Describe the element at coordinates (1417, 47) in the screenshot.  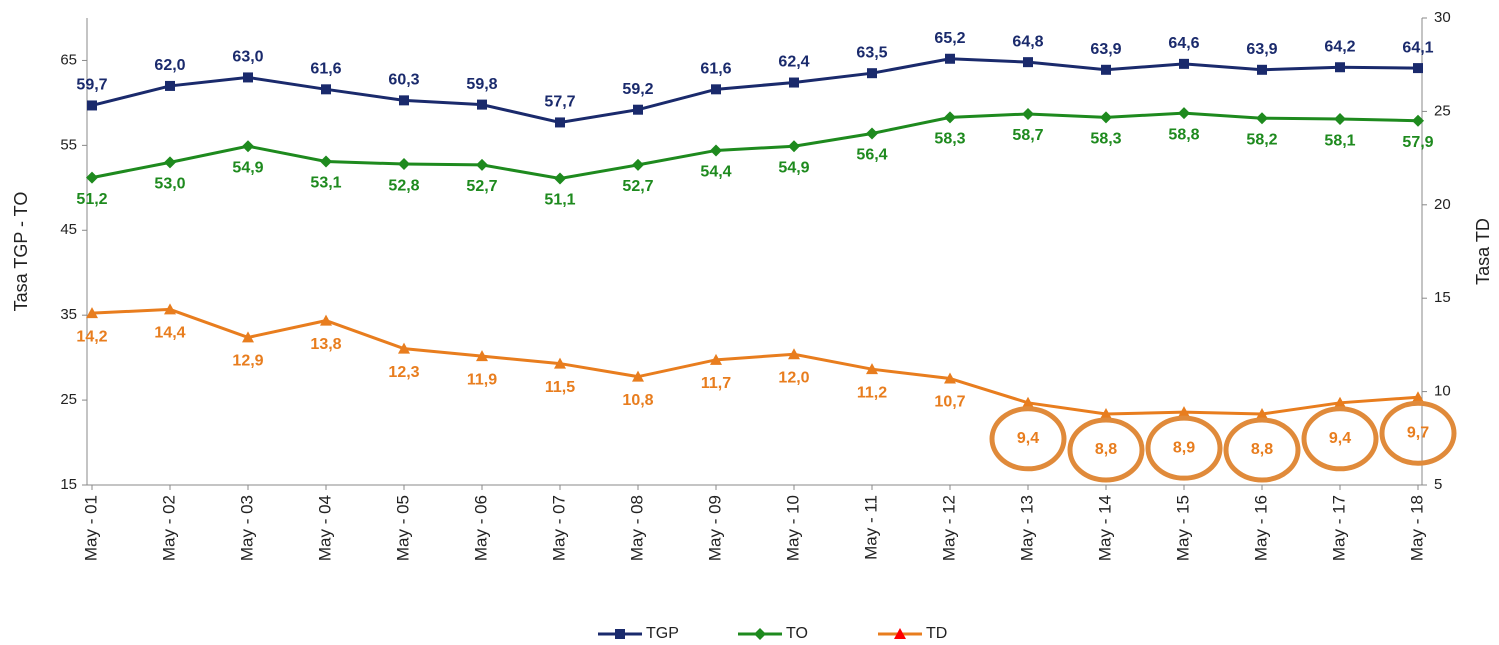
I see `data-label: 64,1` at that location.